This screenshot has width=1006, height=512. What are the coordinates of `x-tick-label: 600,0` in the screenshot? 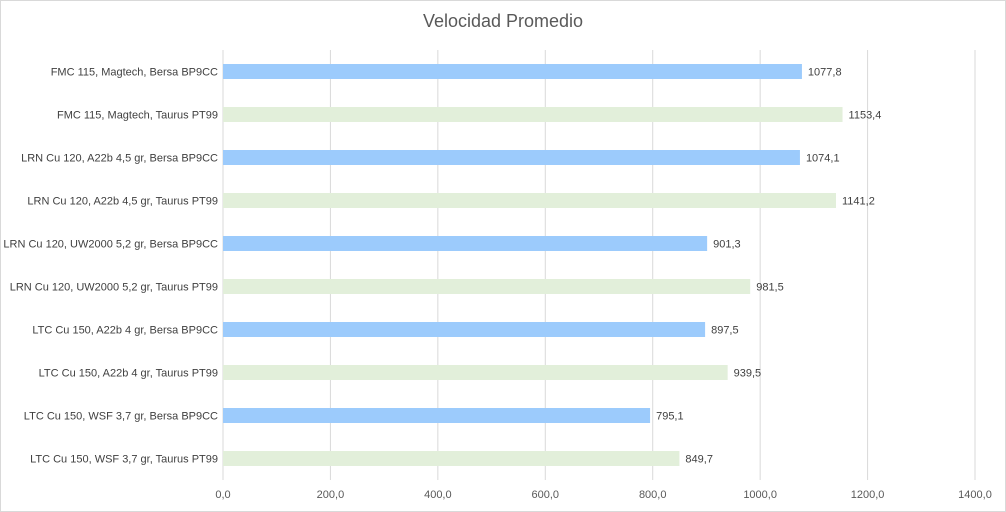 It's located at (546, 495).